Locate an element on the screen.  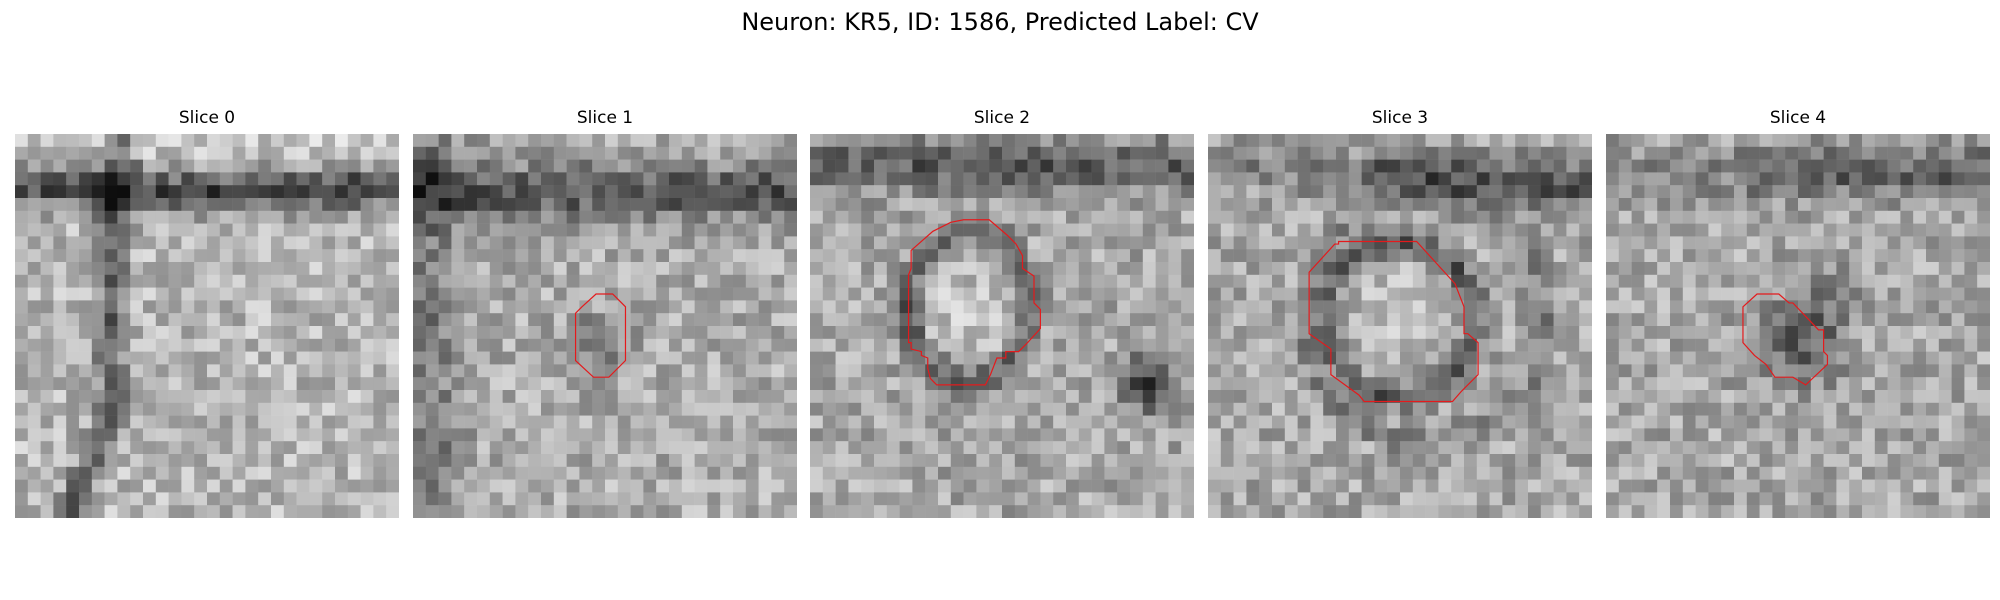
slice-title: Slice 0 is located at coordinates (207, 118).